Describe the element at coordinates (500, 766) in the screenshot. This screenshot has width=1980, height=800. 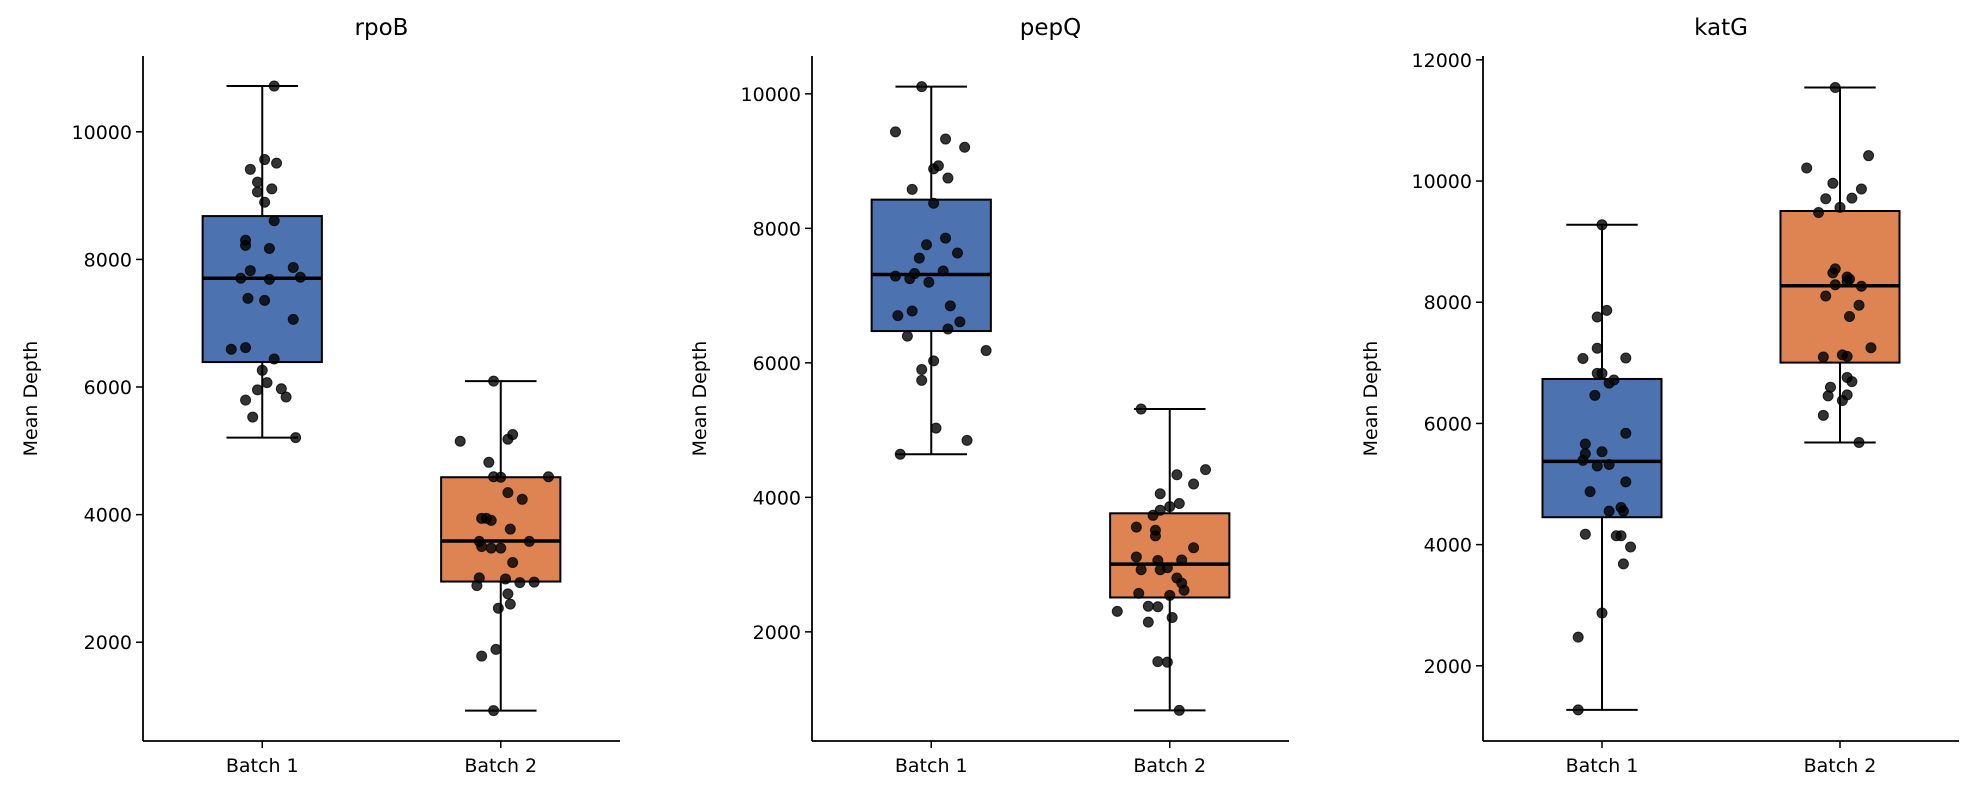
I see `x-tick-label: Batch 2` at that location.